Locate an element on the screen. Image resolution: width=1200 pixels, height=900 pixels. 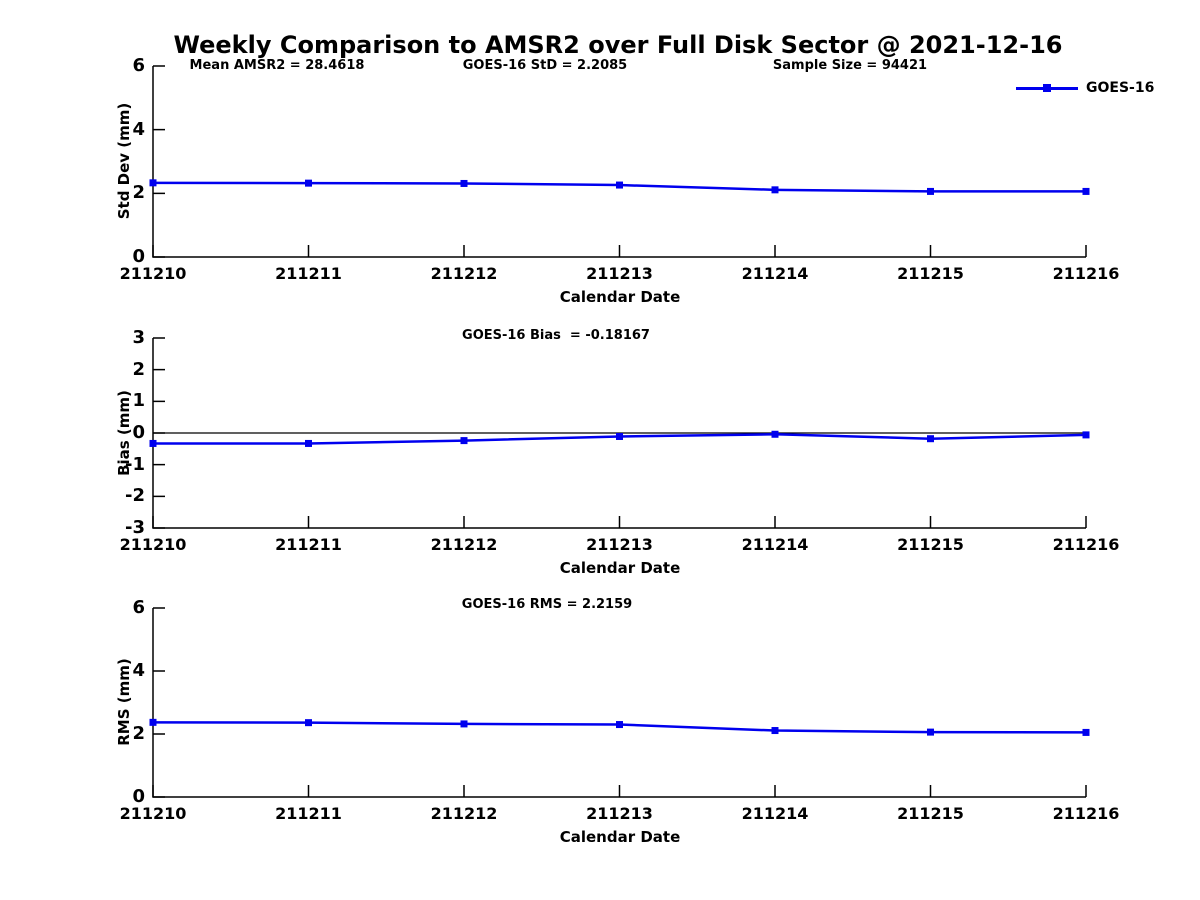
y-tick-label: 3 is located at coordinates (138, 337).